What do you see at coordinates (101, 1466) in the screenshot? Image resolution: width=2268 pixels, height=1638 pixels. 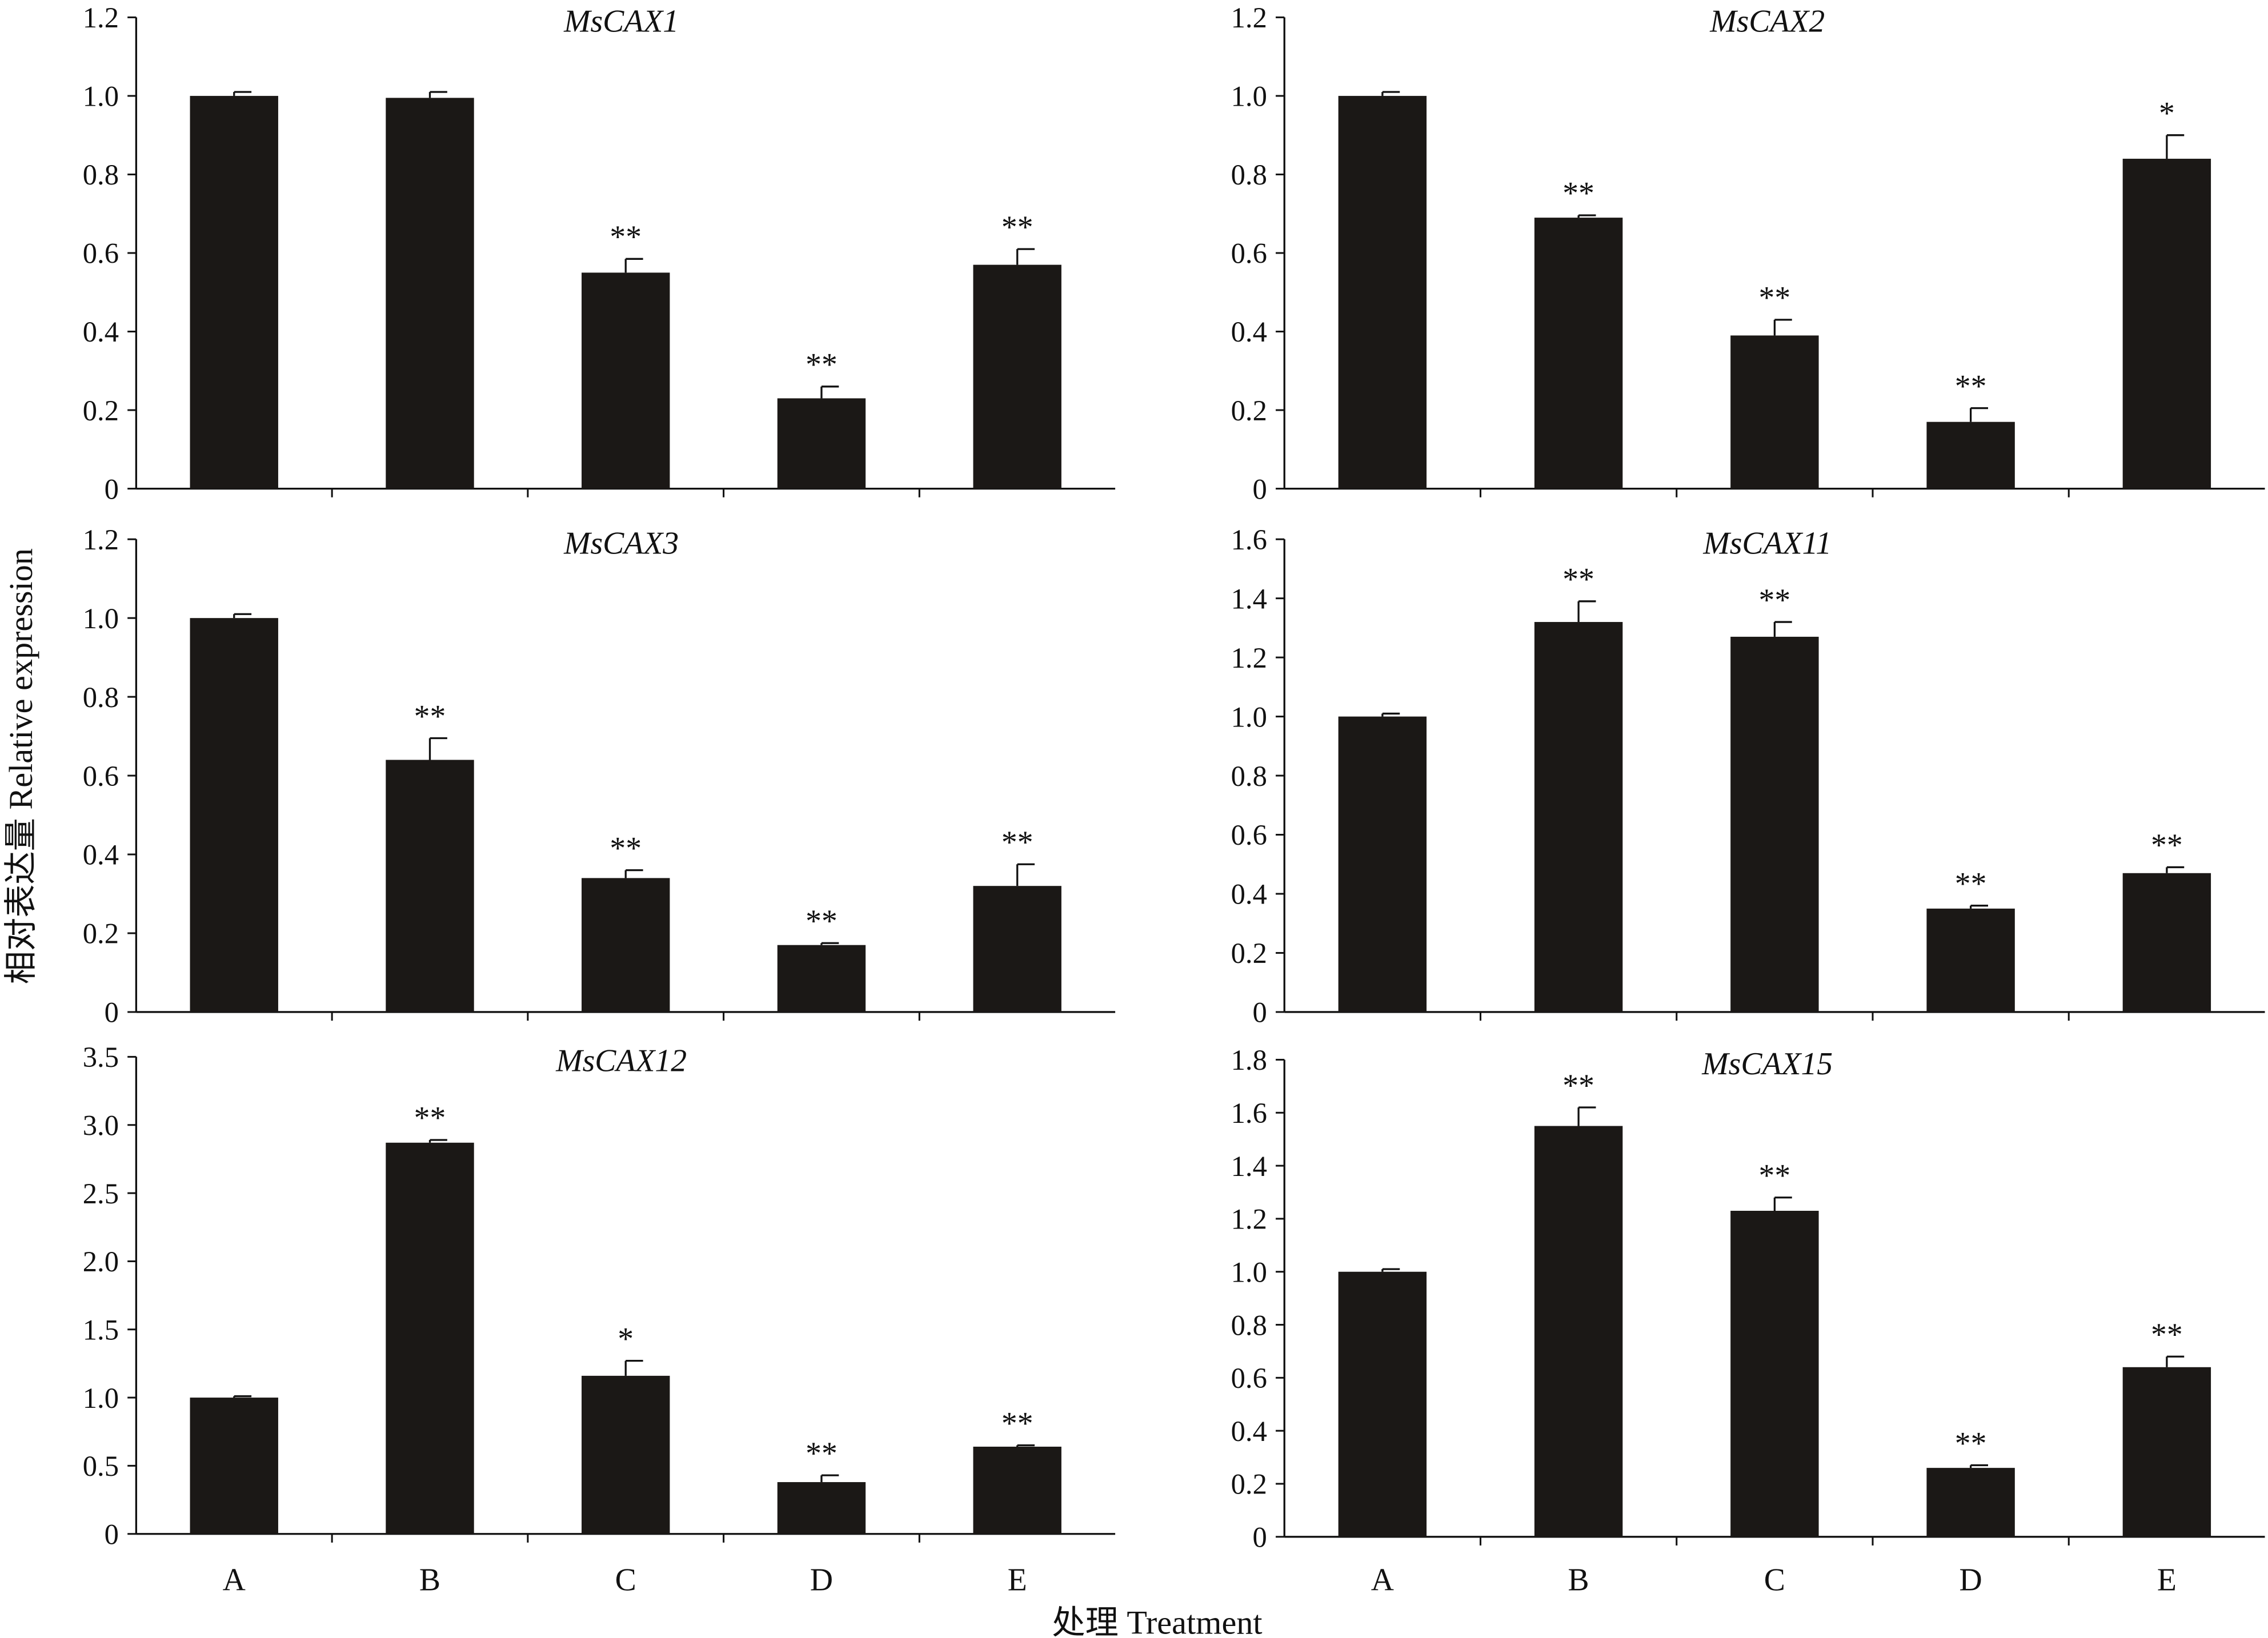 I see `y-tick-label: 0.5` at bounding box center [101, 1466].